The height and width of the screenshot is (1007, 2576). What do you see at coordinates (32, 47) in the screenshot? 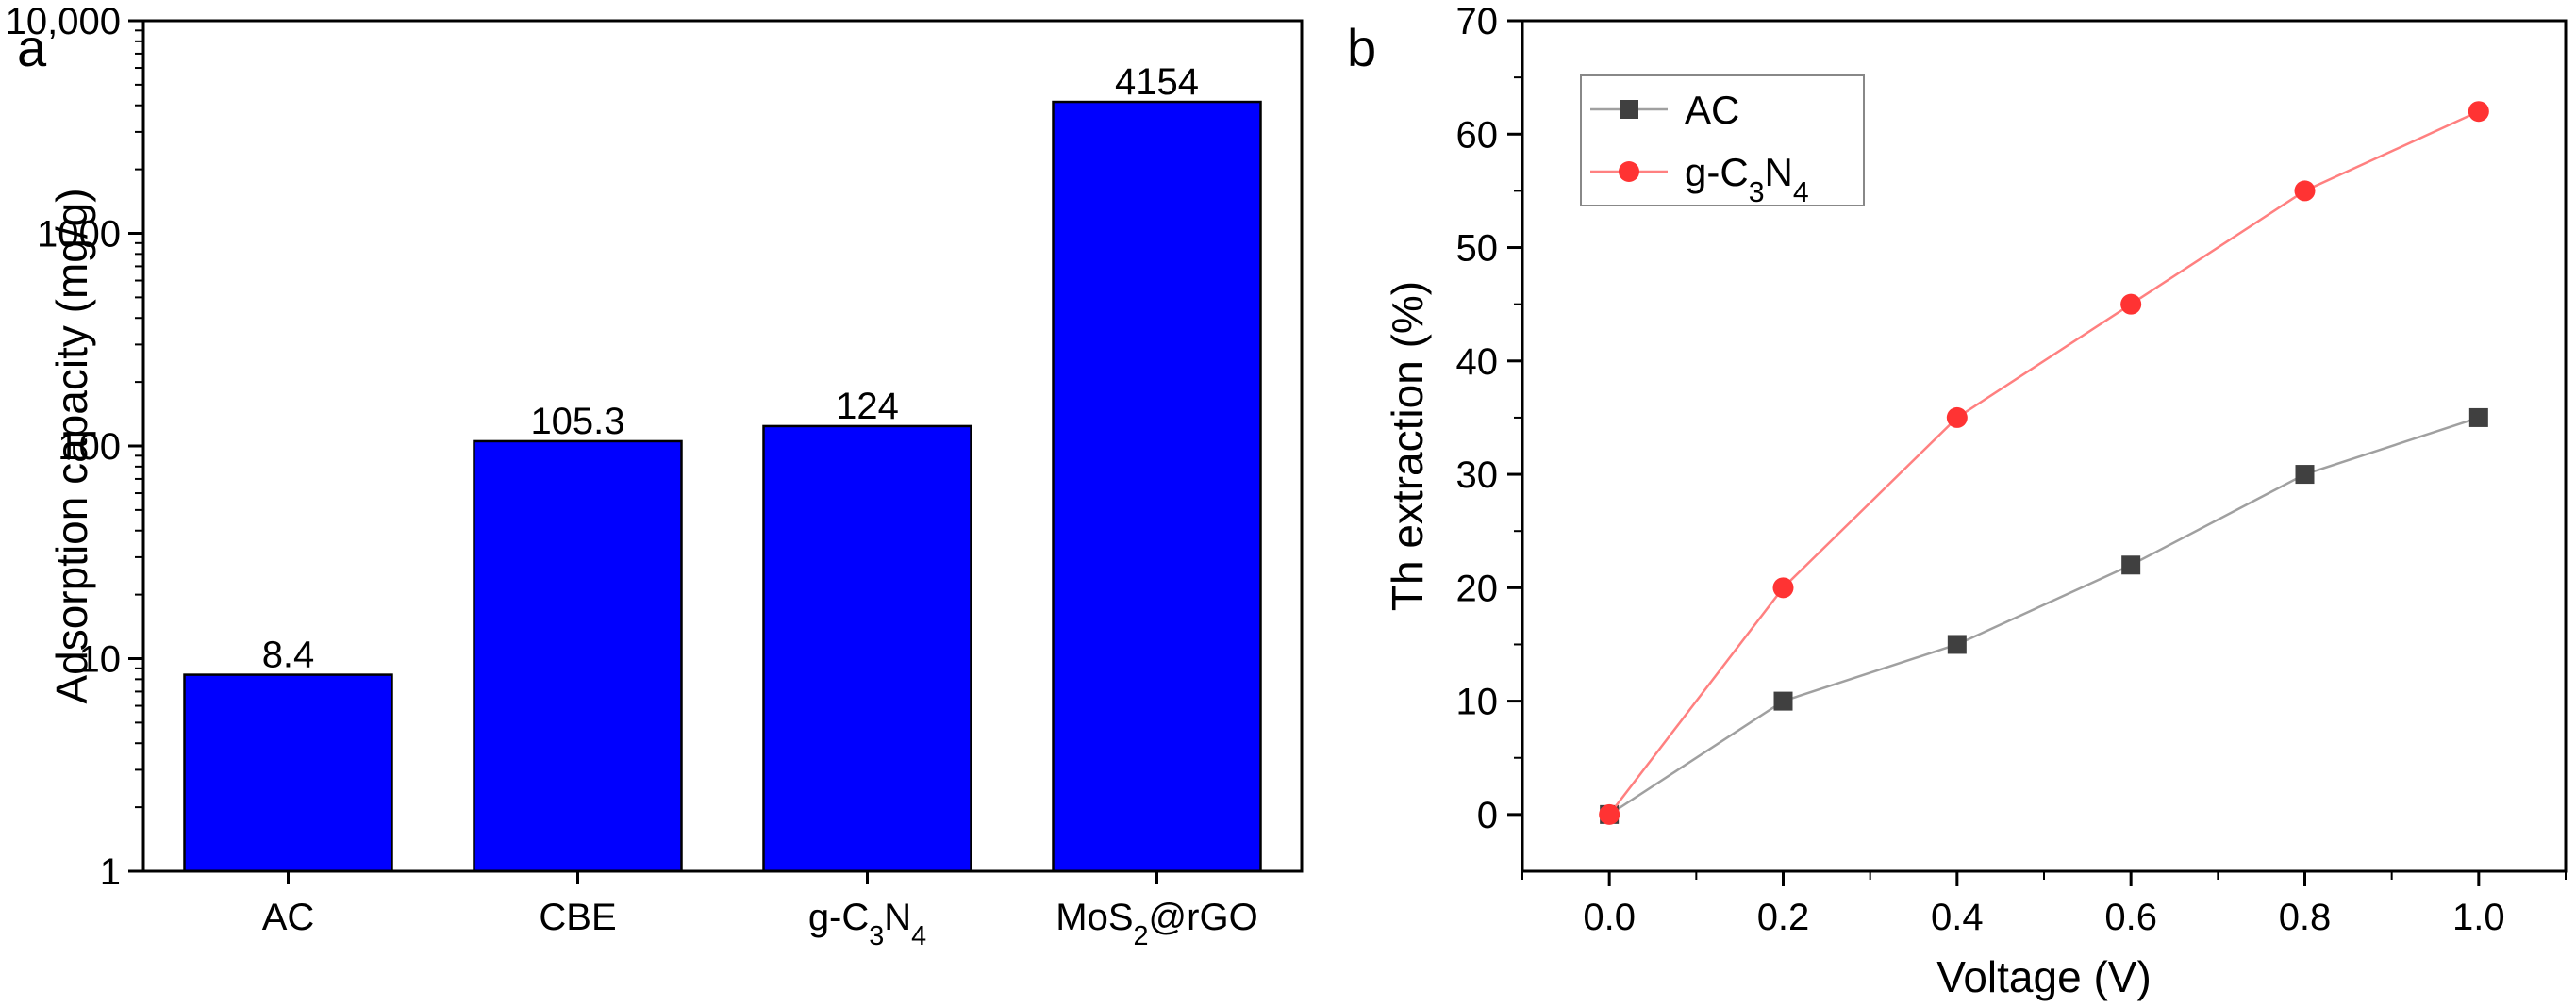
I see `panel-a-label: a` at bounding box center [32, 47].